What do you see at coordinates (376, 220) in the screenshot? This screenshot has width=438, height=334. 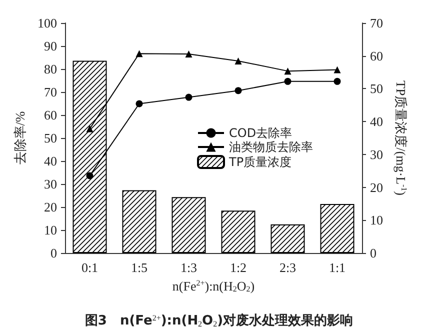 I see `y2-tick-label: 10` at bounding box center [376, 220].